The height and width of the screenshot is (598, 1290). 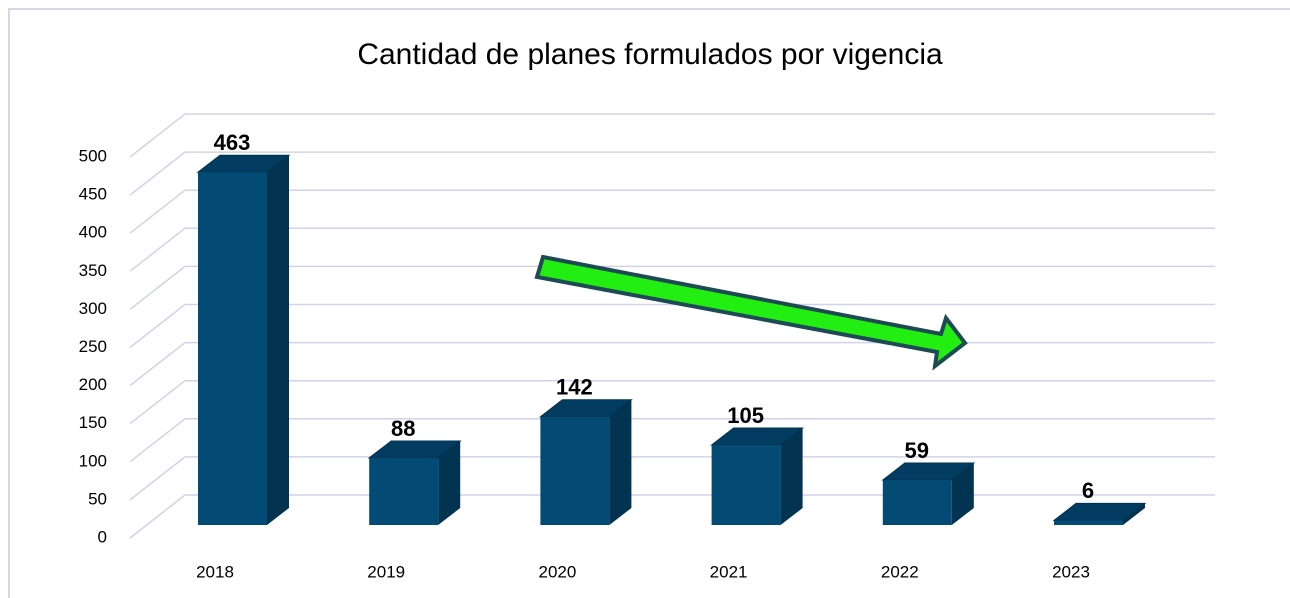 What do you see at coordinates (93, 155) in the screenshot?
I see `y-tick-label: 500` at bounding box center [93, 155].